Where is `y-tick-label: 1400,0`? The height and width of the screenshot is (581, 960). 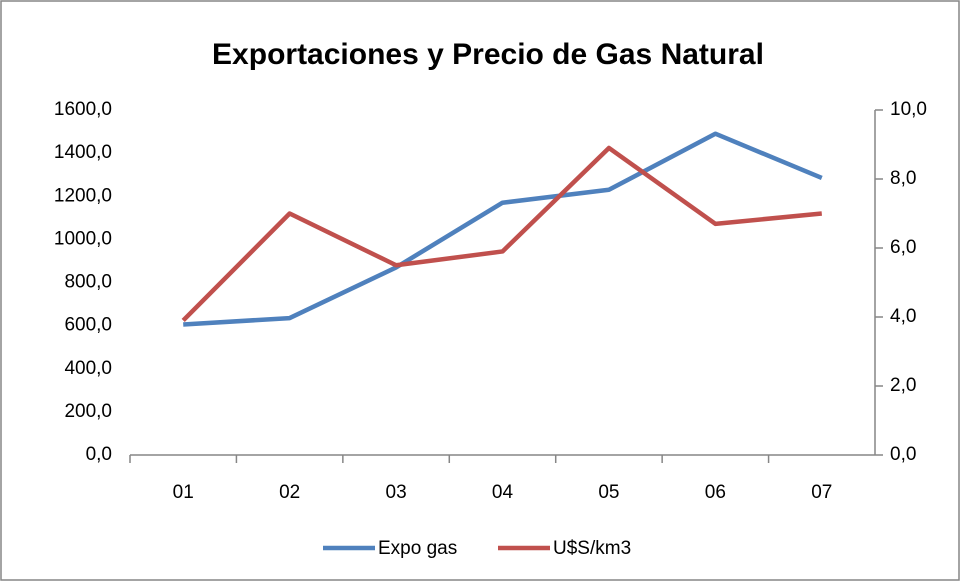
y-tick-label: 1400,0 is located at coordinates (83, 152).